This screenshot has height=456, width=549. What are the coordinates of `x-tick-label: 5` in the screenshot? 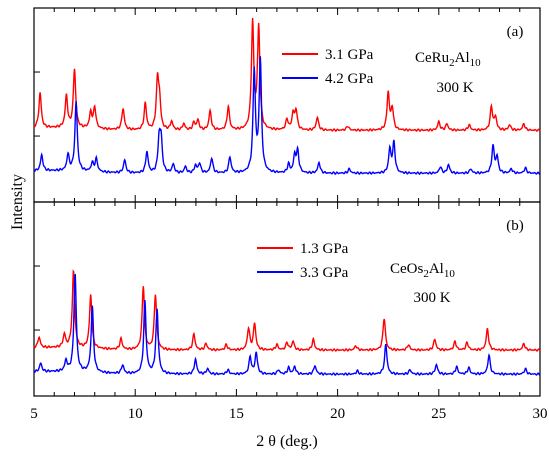 It's located at (34, 414).